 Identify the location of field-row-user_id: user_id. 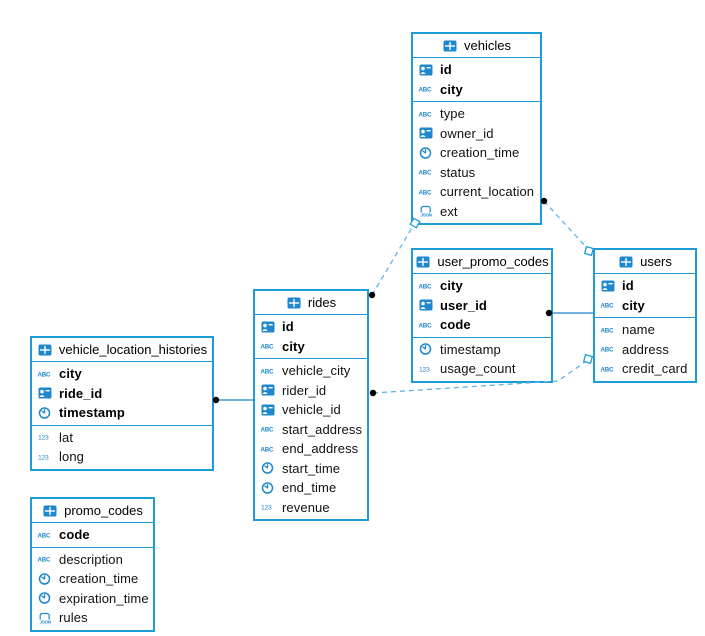
(482, 306).